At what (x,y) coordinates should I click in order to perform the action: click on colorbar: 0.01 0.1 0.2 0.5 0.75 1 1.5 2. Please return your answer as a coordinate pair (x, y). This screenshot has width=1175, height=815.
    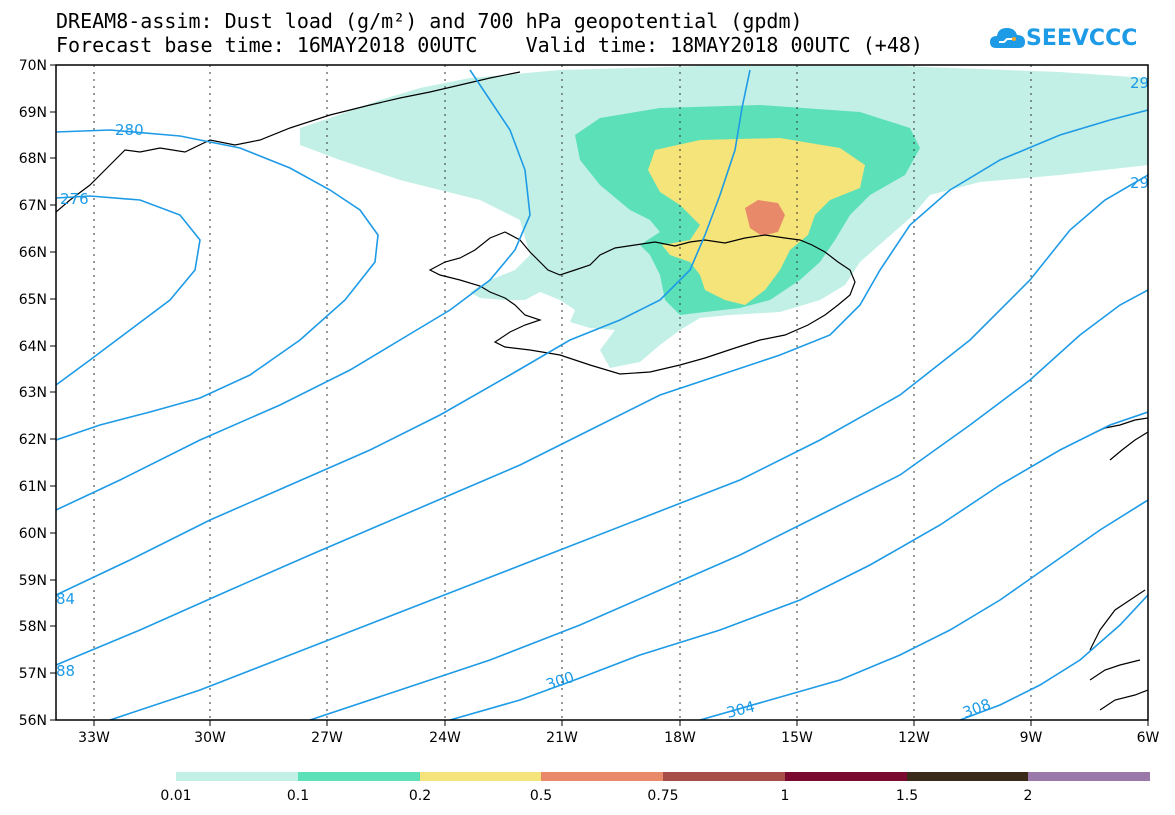
    Looking at the image, I should click on (655, 788).